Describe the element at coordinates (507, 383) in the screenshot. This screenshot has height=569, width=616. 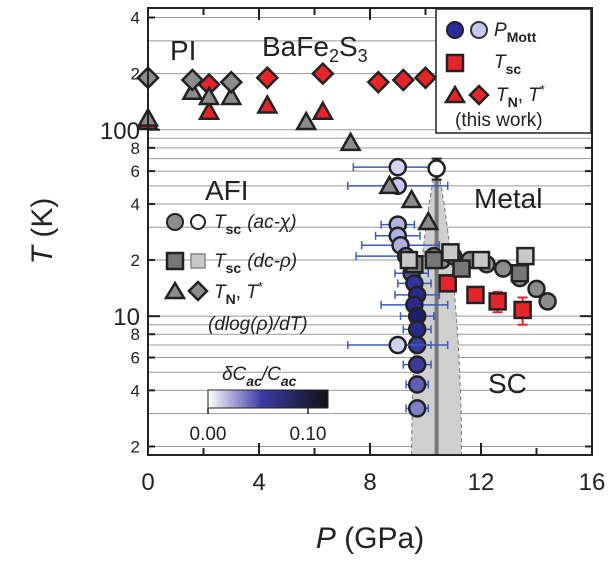
I see `annotation: SC` at that location.